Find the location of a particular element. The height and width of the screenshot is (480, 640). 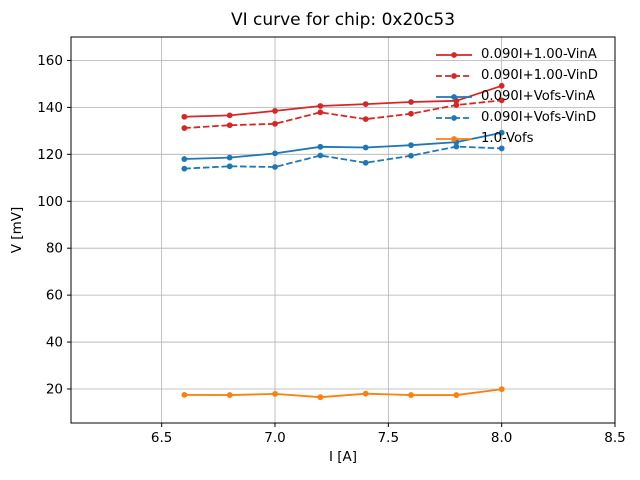

legend-label: 1.0-Vofs is located at coordinates (507, 138).